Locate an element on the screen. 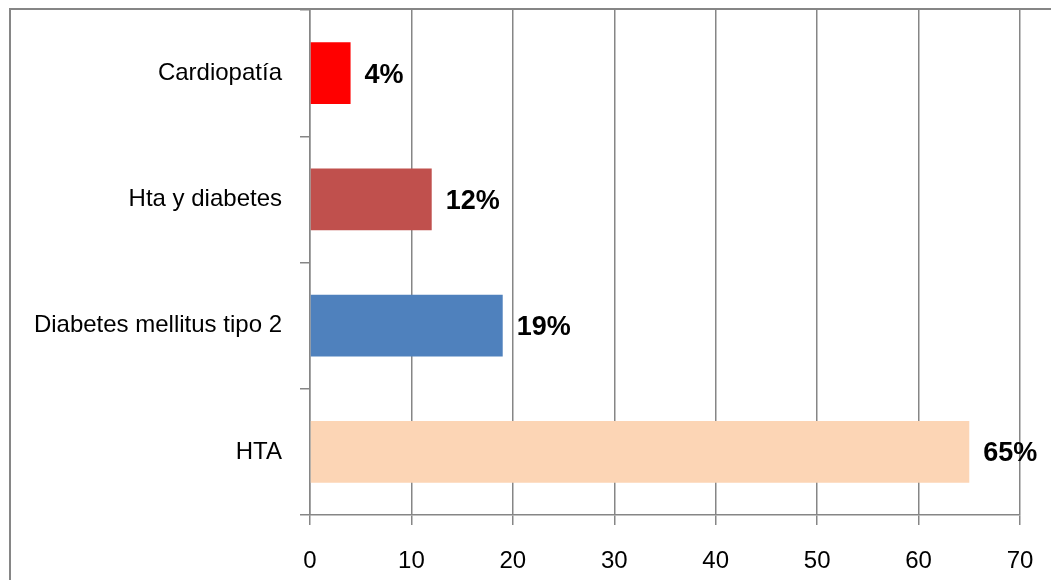 The image size is (1057, 588). y-tick-label: Hta y diabetes is located at coordinates (205, 197).